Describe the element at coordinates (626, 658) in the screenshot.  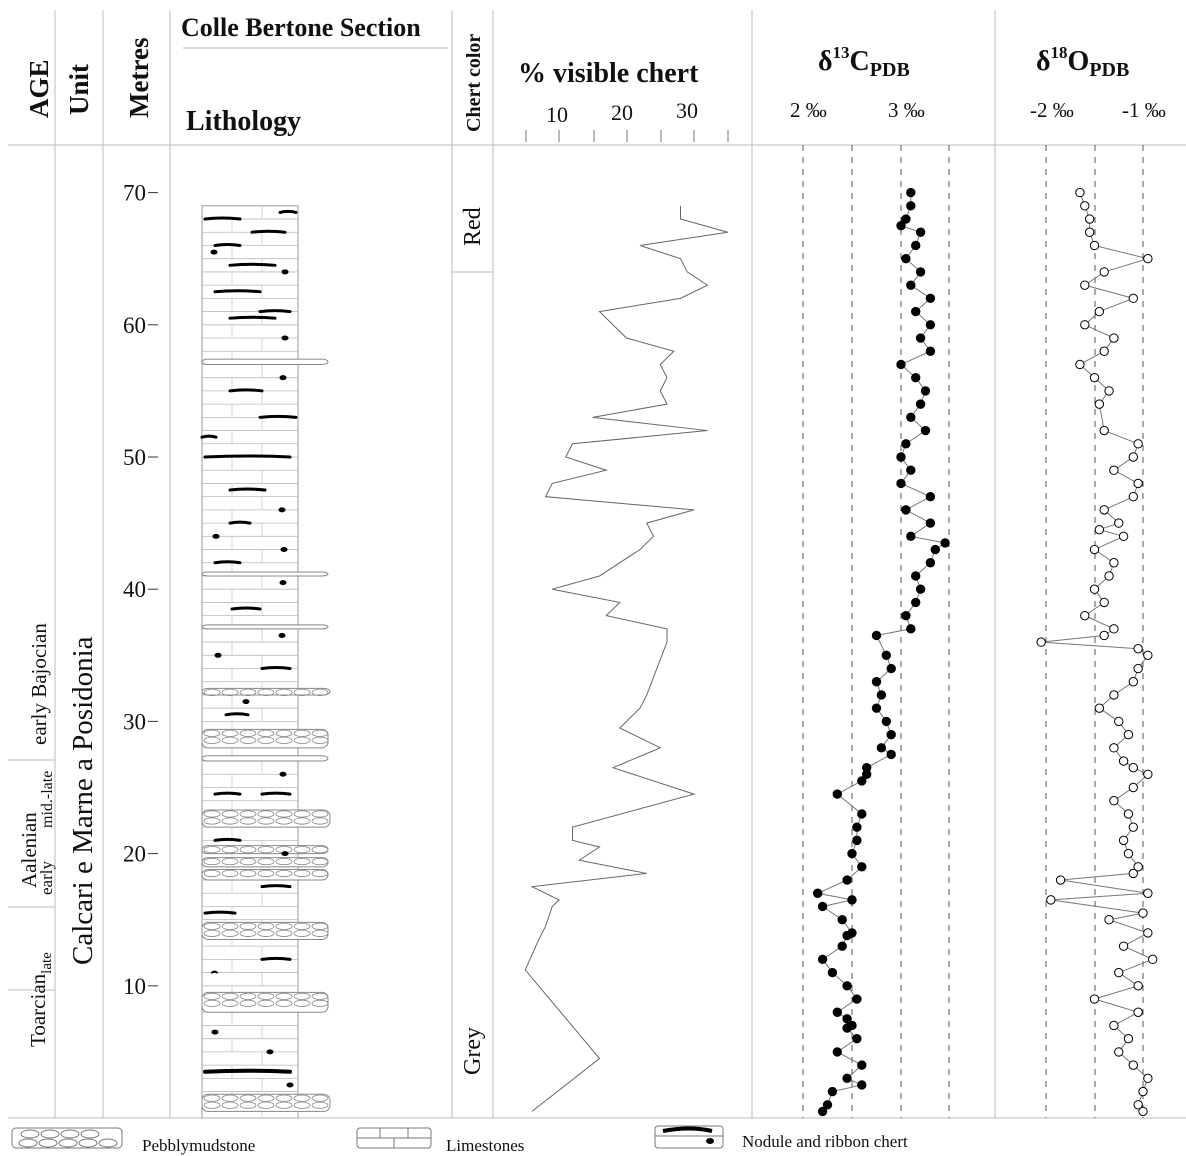
I see `chert-percent-series` at that location.